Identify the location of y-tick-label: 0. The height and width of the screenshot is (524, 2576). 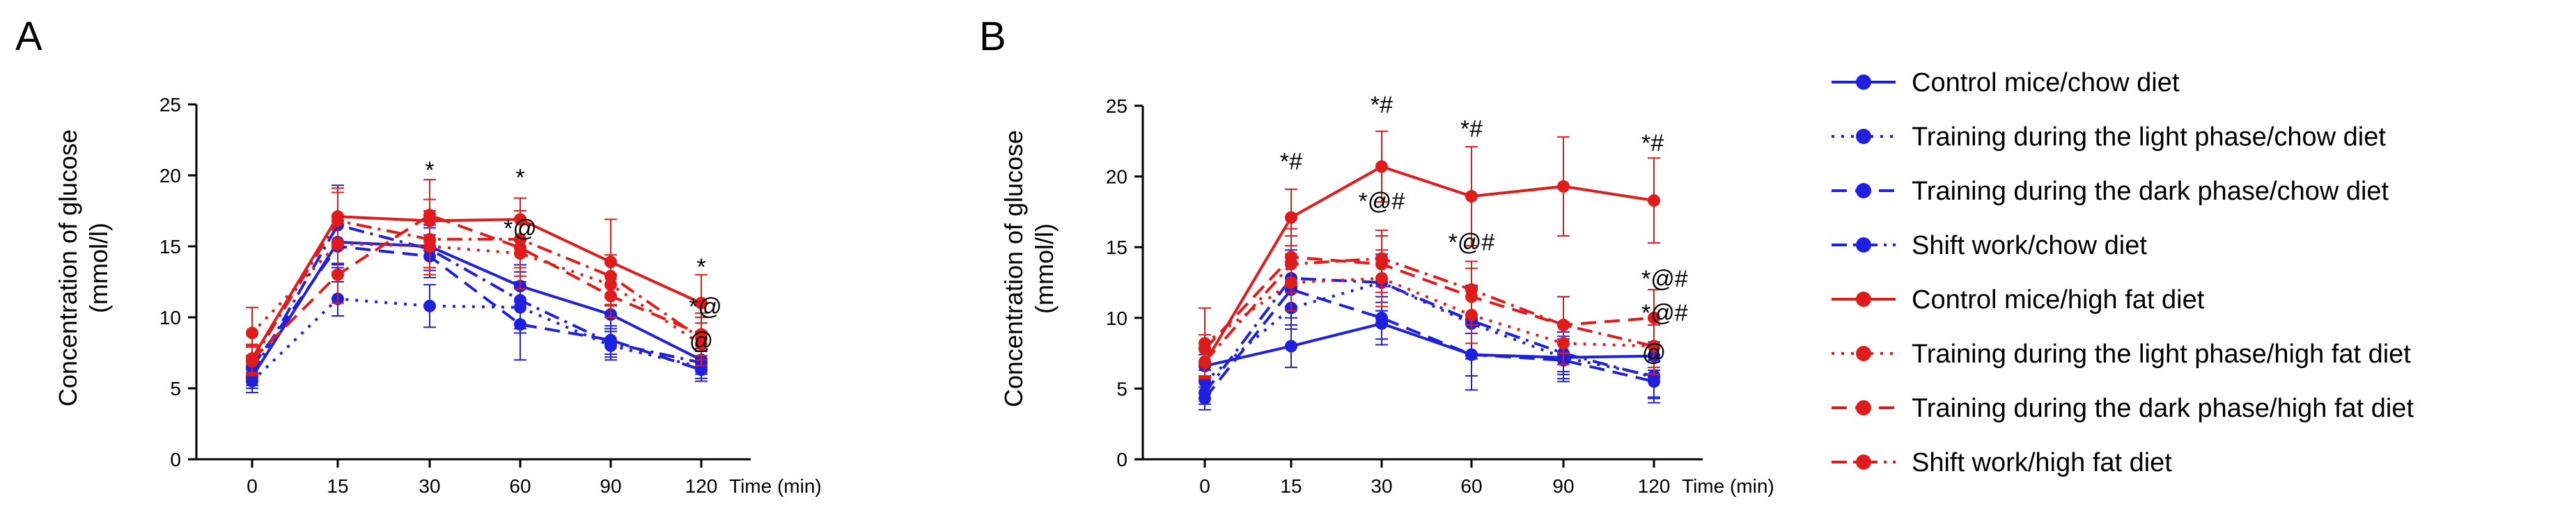
(175, 460).